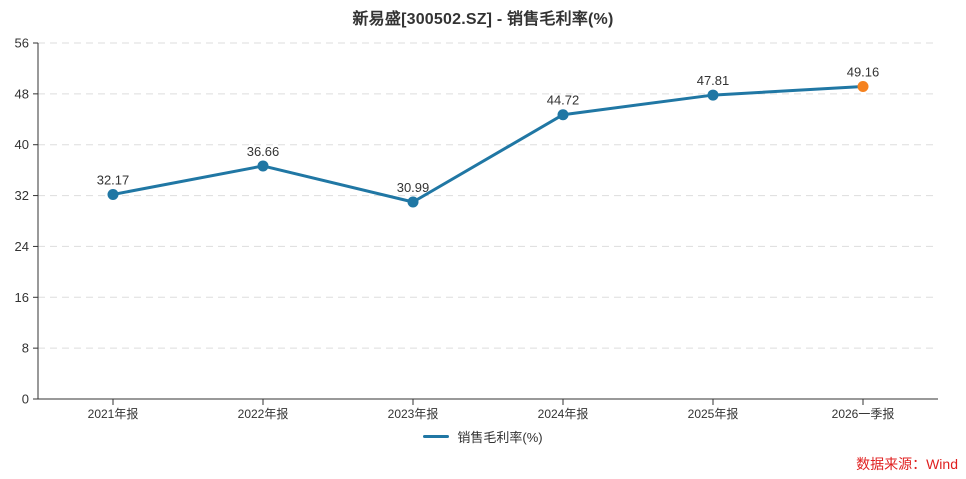 This screenshot has width=966, height=479. I want to click on x-tick-label: 2022年报, so click(263, 413).